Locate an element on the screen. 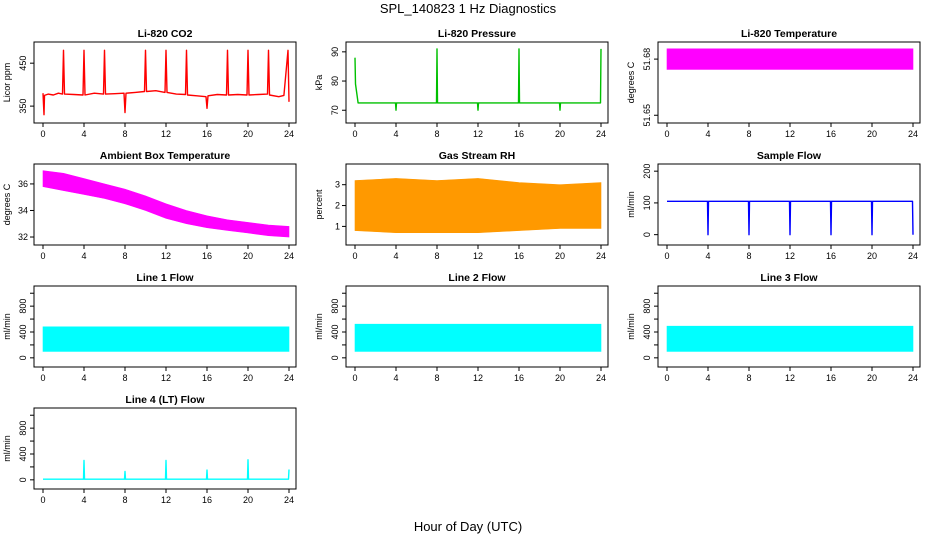 This screenshot has width=936, height=540. y-tick-label: 51.68 is located at coordinates (647, 59).